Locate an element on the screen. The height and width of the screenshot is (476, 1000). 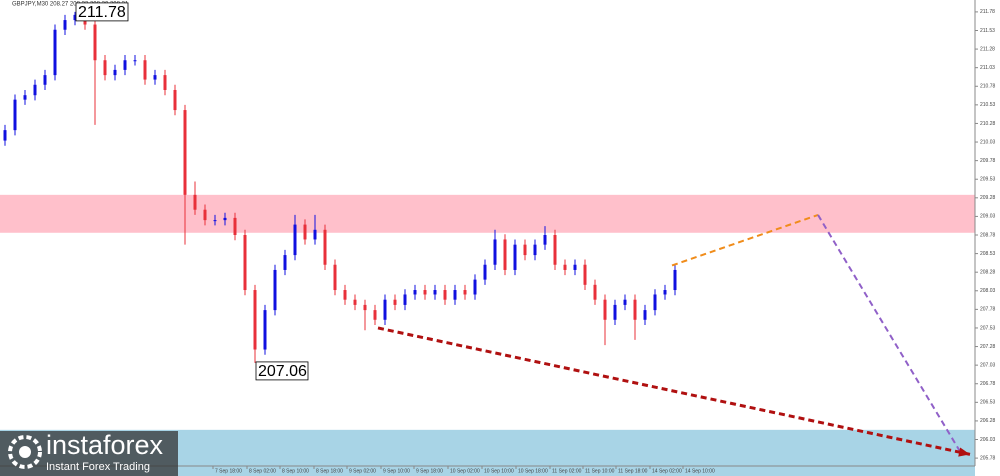
price-label: 211.78 is located at coordinates (102, 12).